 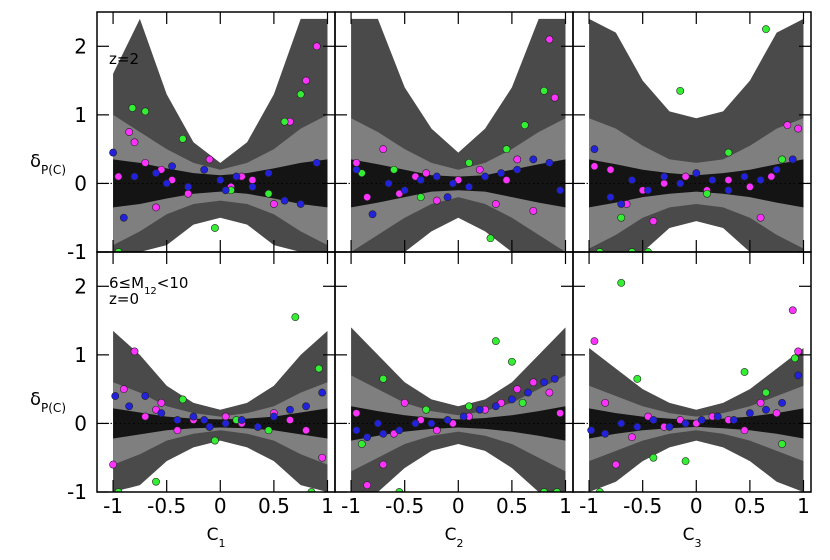 What do you see at coordinates (126, 283) in the screenshot?
I see `annotation-part: 6≤M` at bounding box center [126, 283].